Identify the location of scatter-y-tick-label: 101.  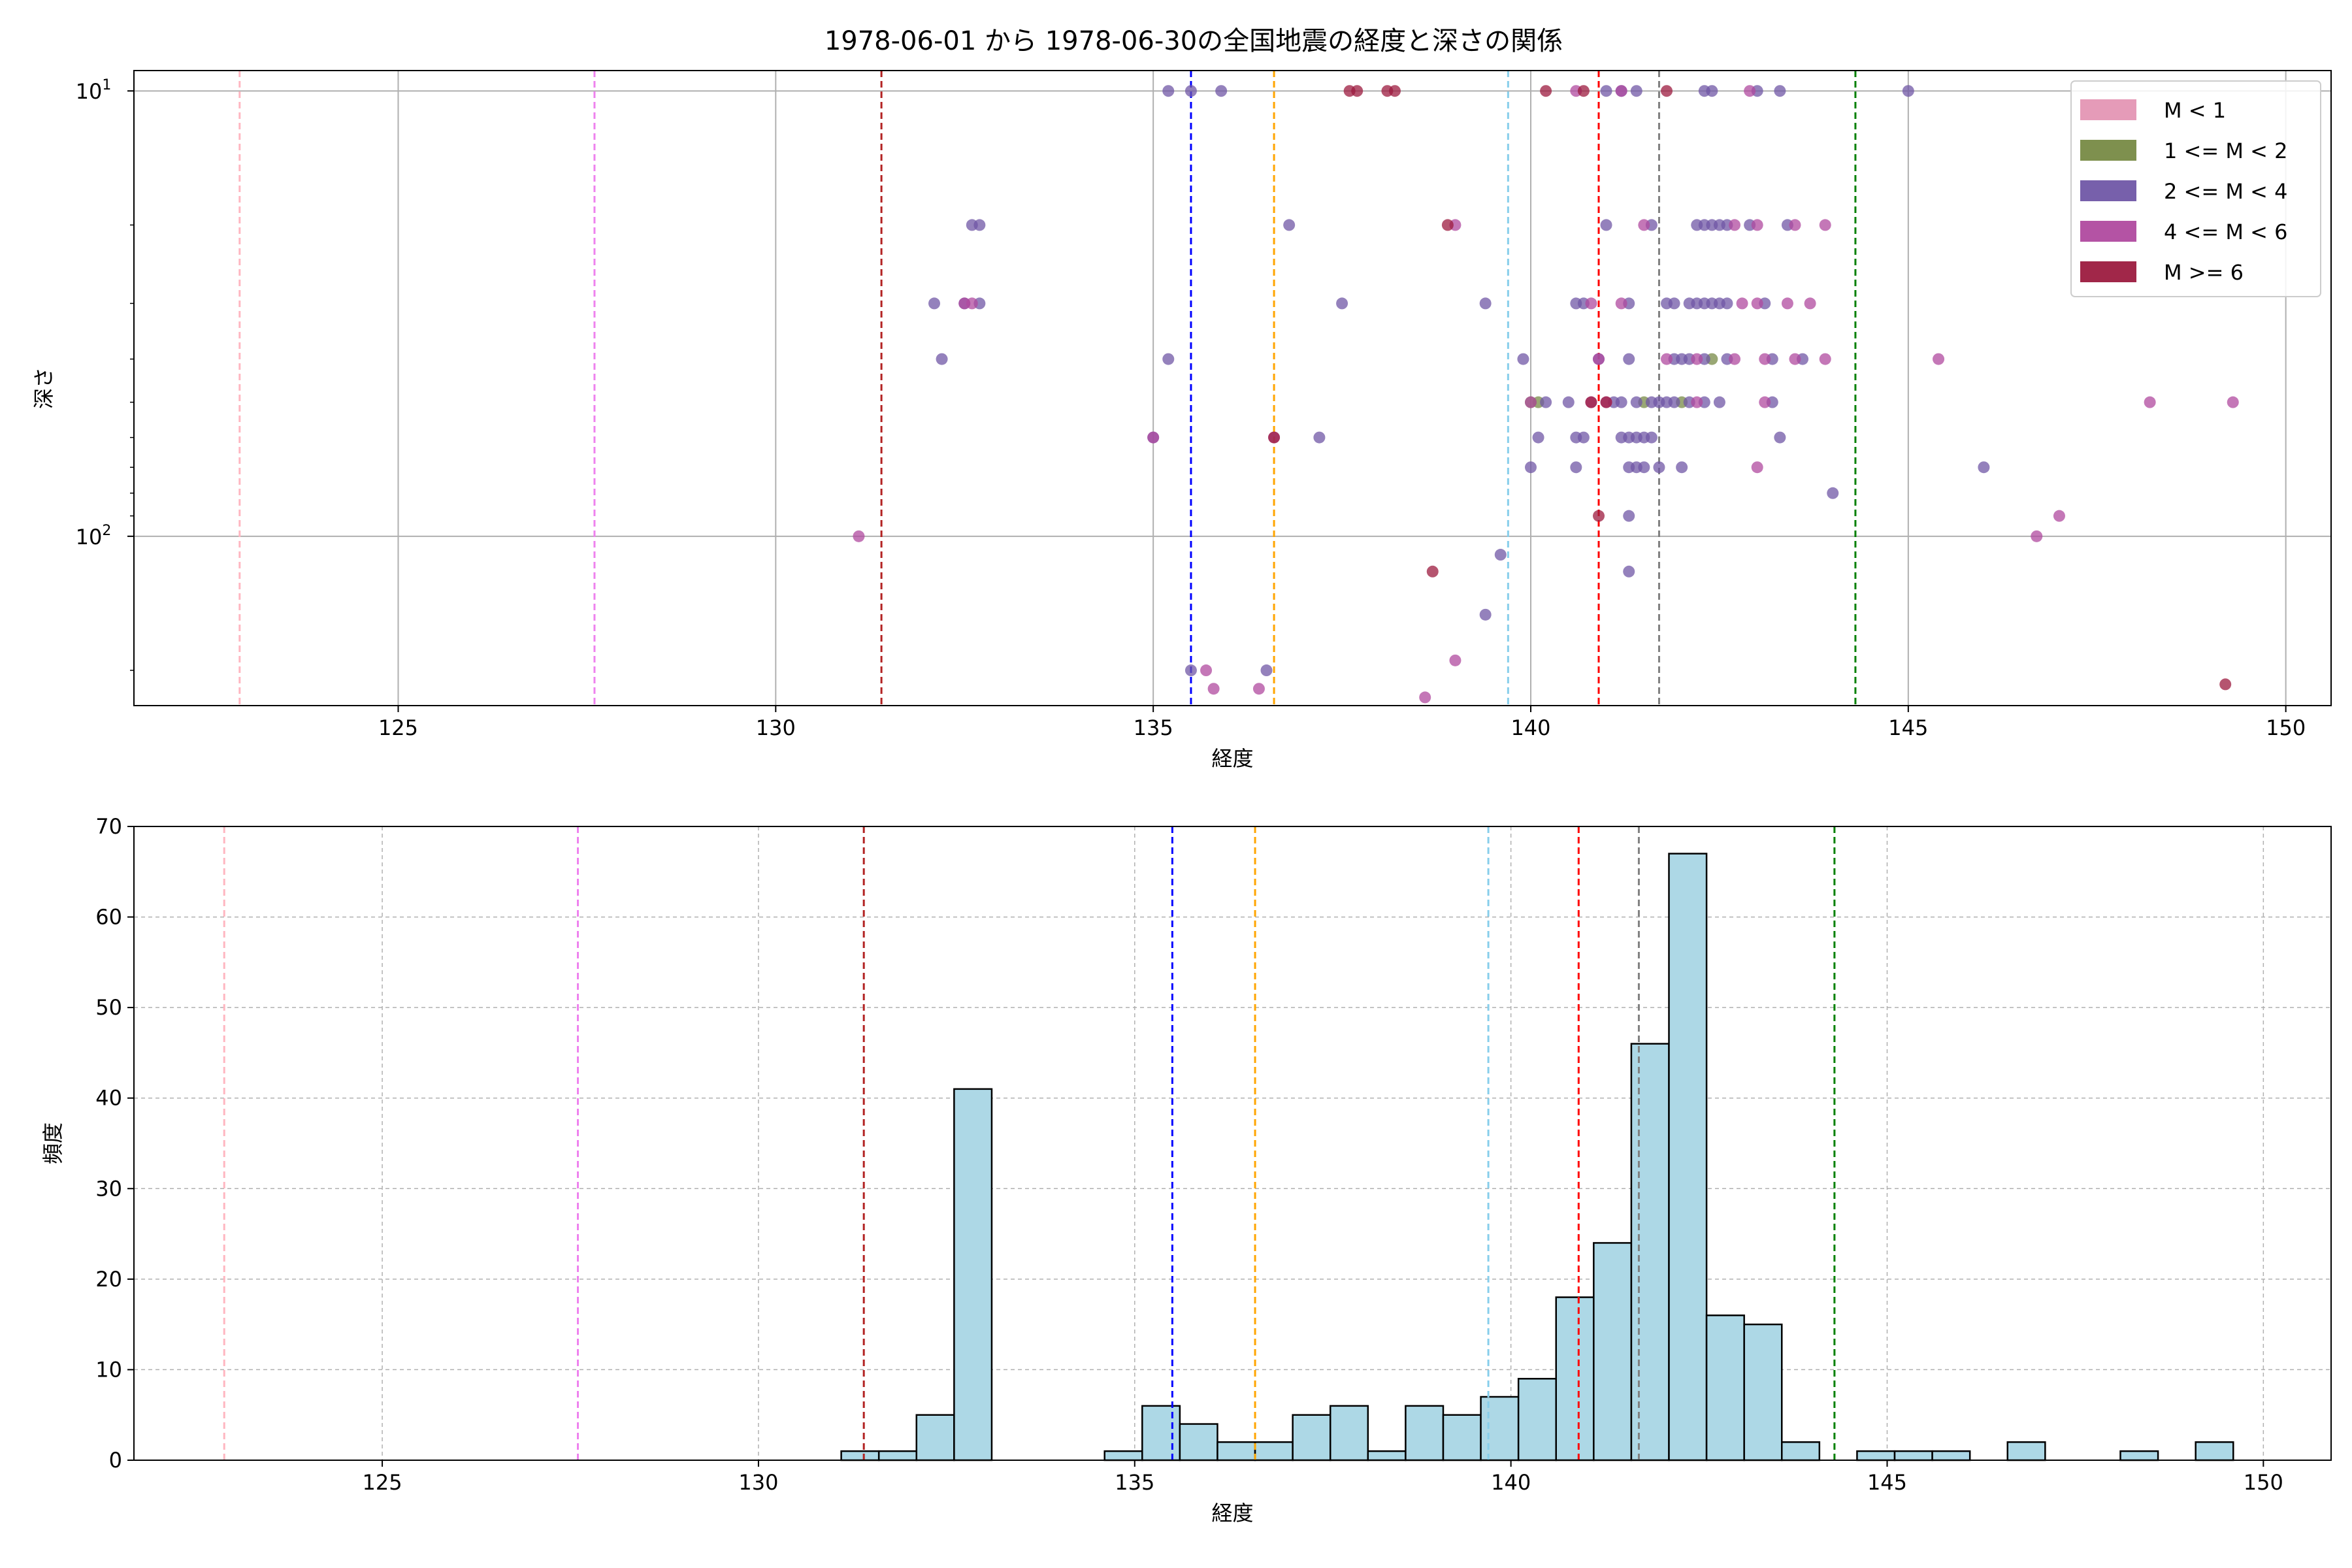
(94, 90).